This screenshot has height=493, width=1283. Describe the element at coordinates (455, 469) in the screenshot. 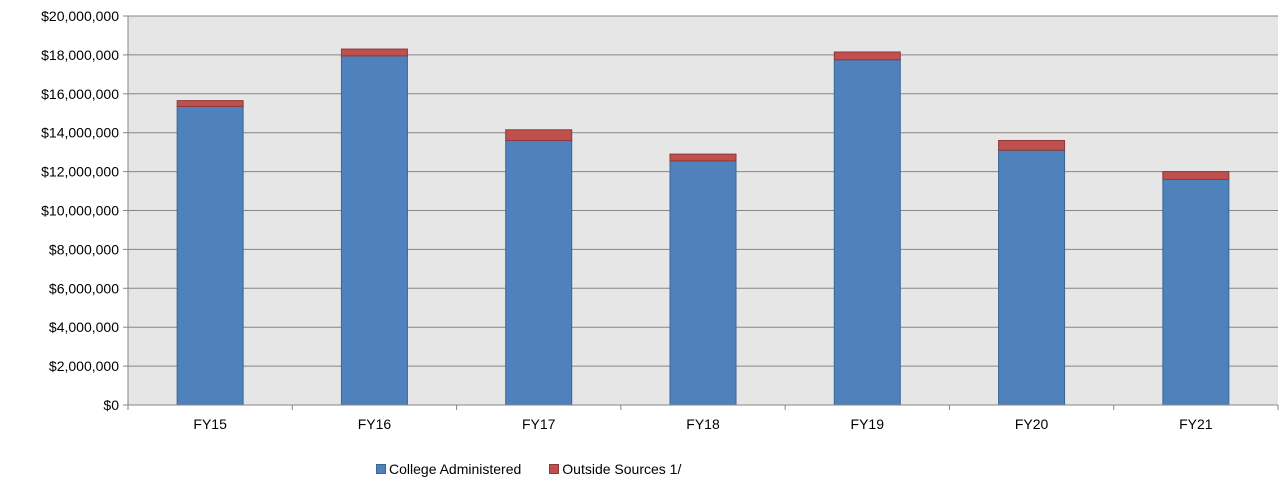

I see `legend-label-college-administered: College Administered` at that location.